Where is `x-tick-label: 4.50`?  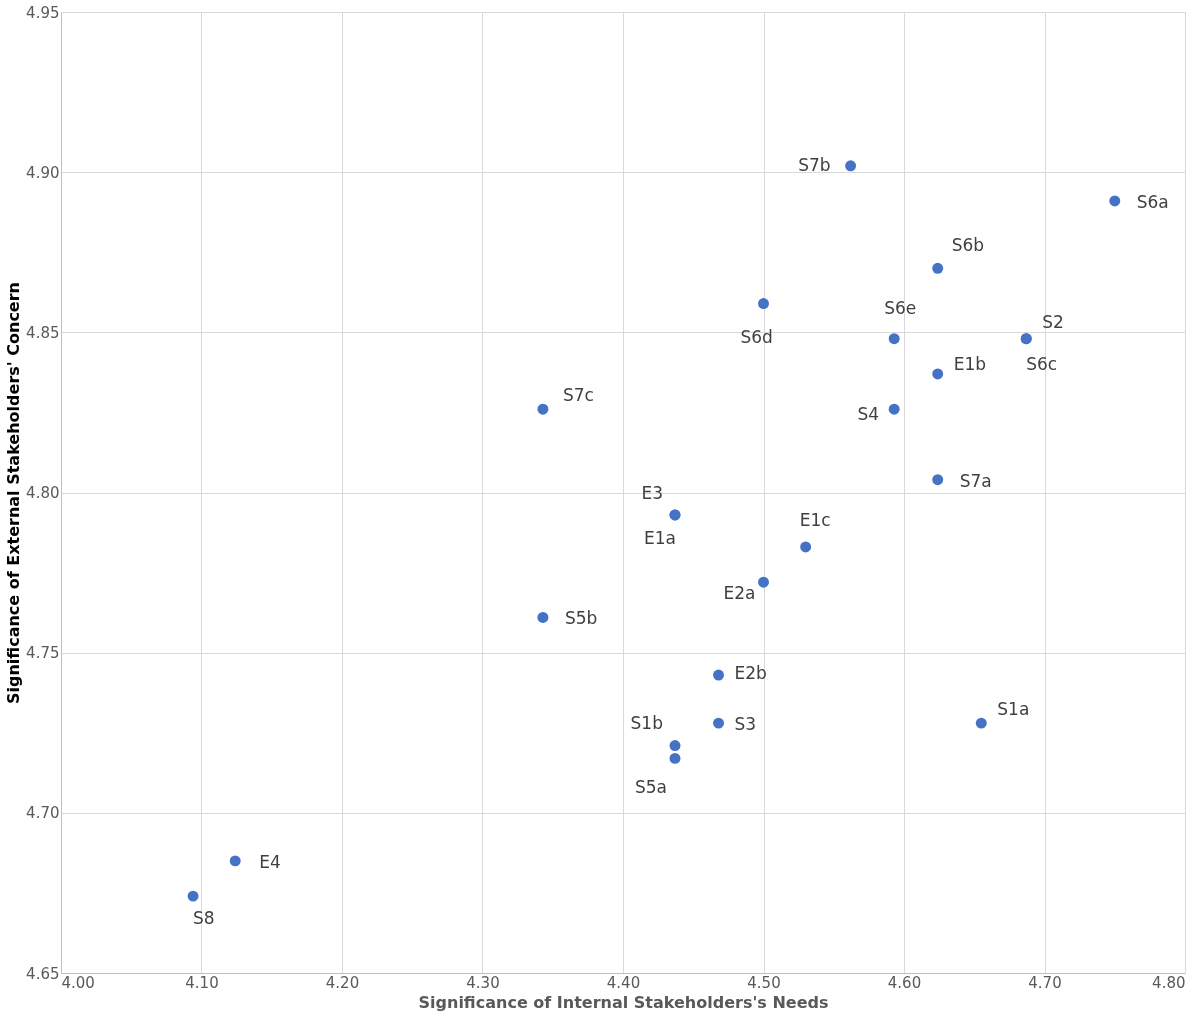 x-tick-label: 4.50 is located at coordinates (764, 982).